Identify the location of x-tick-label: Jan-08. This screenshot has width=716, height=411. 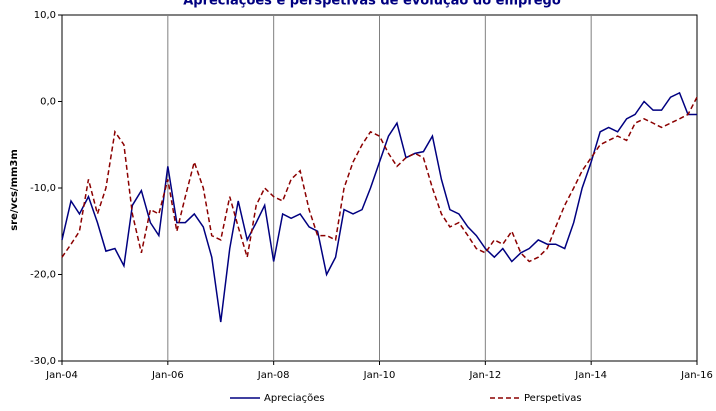
(273, 375).